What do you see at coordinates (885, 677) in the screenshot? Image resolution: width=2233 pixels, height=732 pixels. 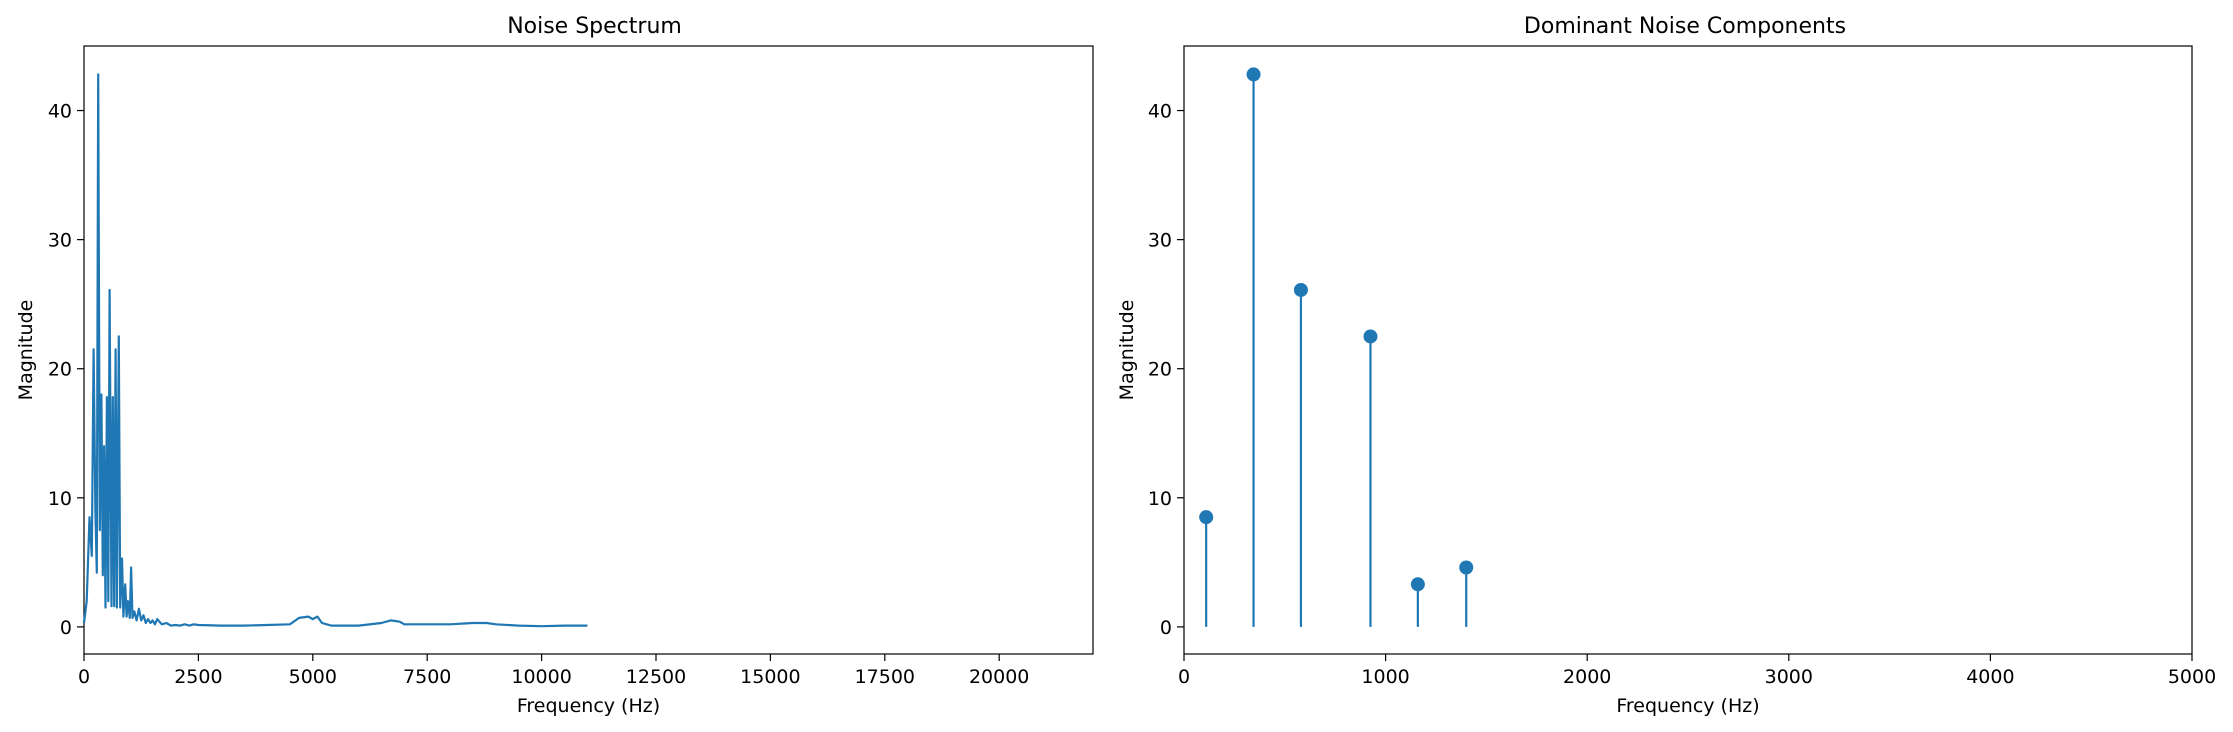 I see `x-tick-label: 17500` at bounding box center [885, 677].